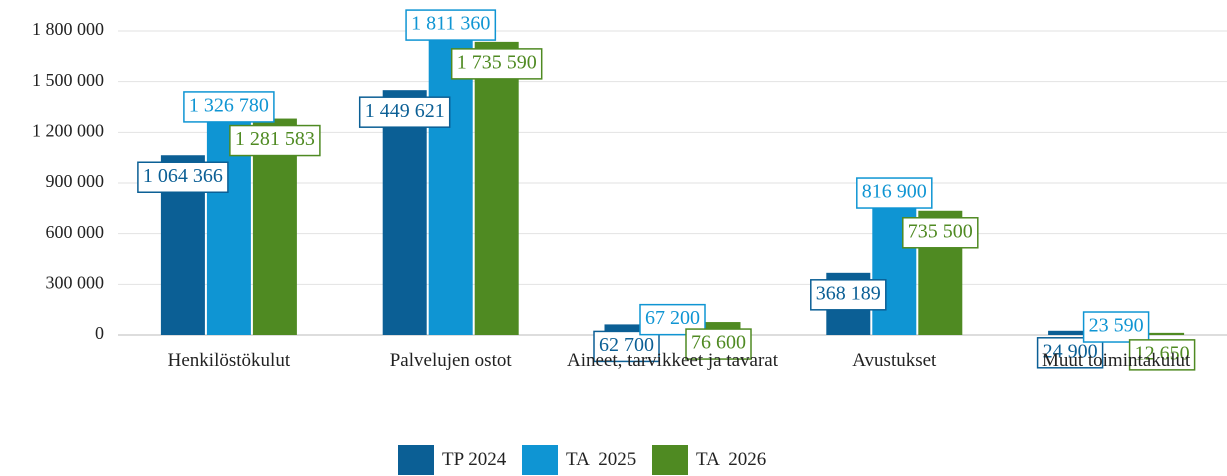  I want to click on data-label: 368 189, so click(848, 293).